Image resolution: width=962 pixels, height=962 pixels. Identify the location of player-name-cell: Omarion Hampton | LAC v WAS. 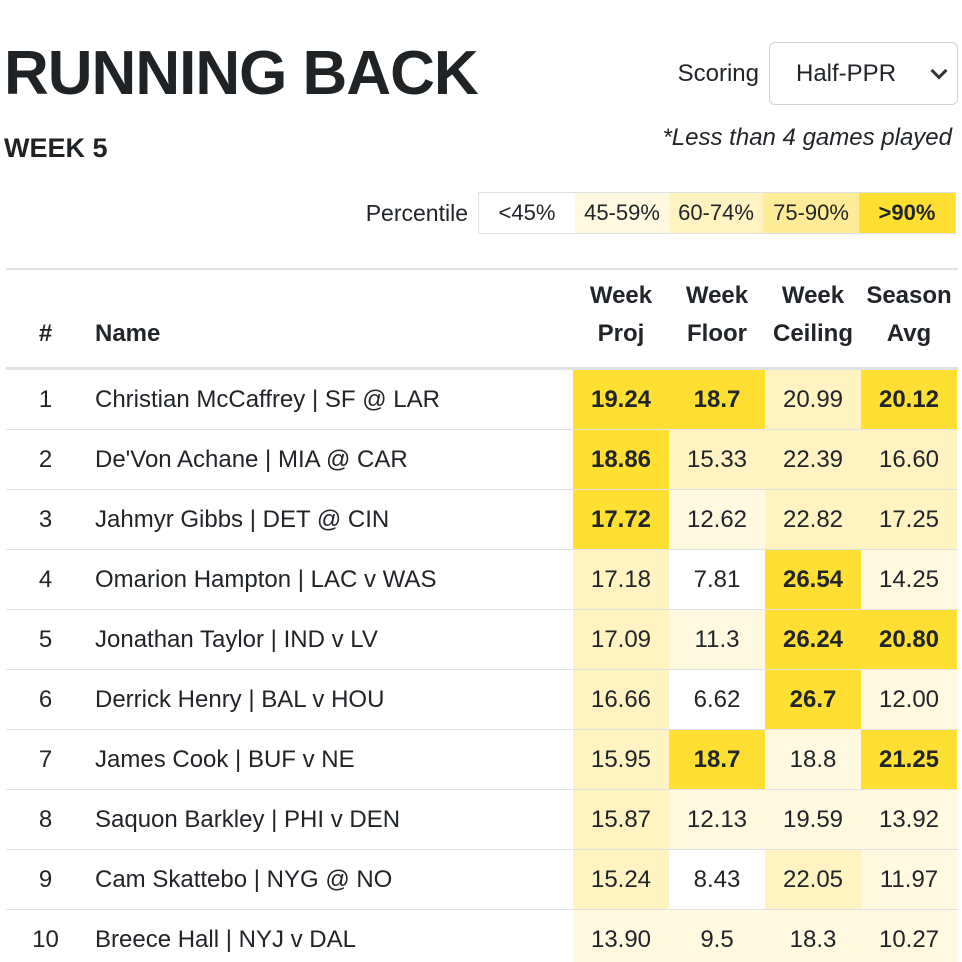
(266, 579).